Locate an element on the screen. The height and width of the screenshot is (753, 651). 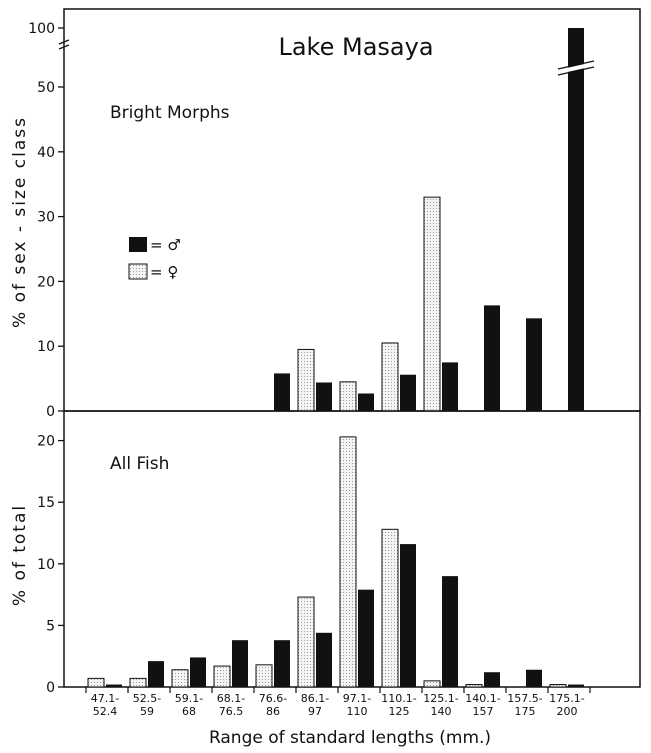
chart-title: Lake Masaya is located at coordinates (355, 47).